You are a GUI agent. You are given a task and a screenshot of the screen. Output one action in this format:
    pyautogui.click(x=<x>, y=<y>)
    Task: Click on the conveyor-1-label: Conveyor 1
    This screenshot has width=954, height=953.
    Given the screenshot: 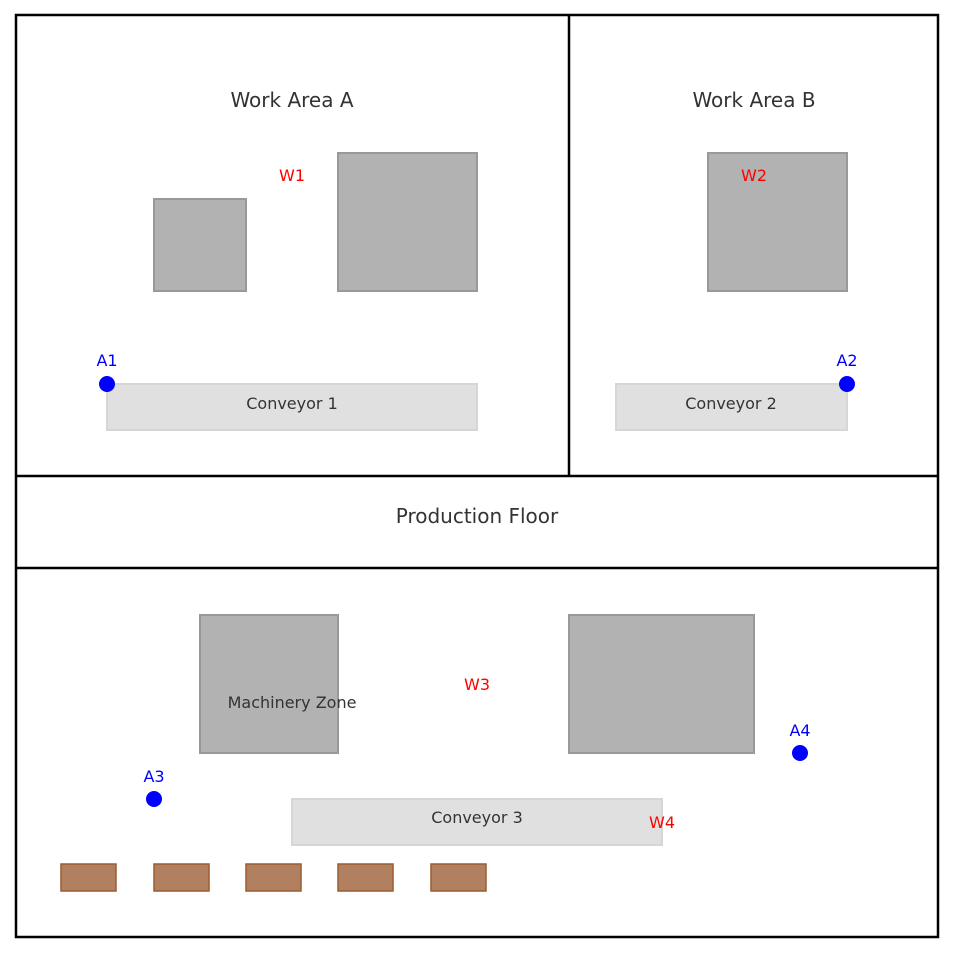 What is the action you would take?
    pyautogui.click(x=292, y=403)
    